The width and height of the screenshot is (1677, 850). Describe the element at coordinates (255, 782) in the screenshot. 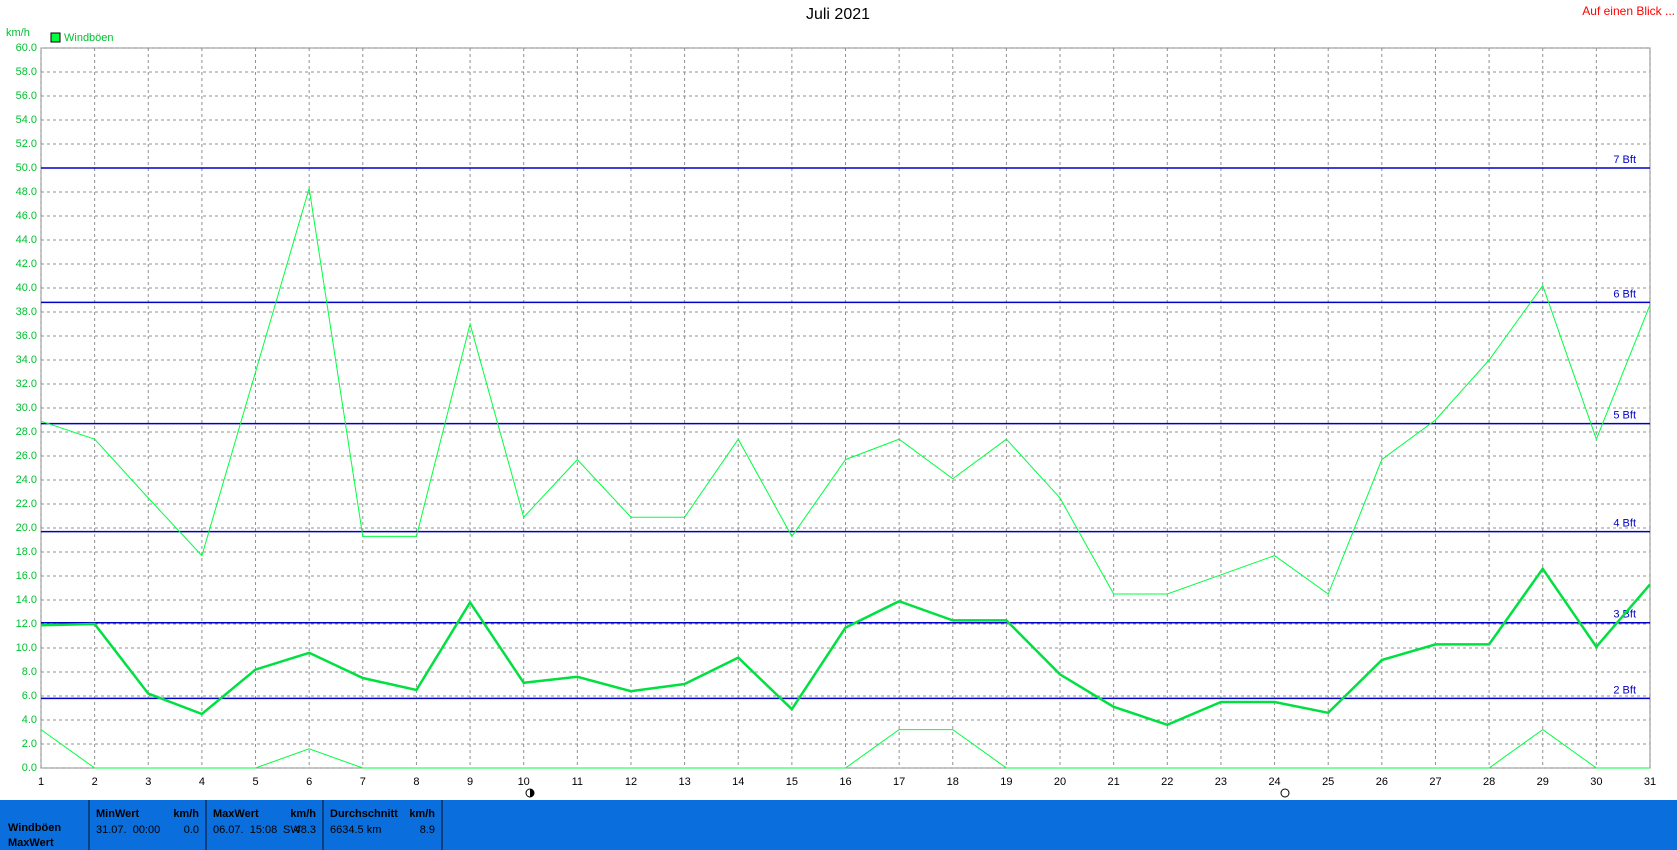

I see `x-tick-label: 5` at that location.